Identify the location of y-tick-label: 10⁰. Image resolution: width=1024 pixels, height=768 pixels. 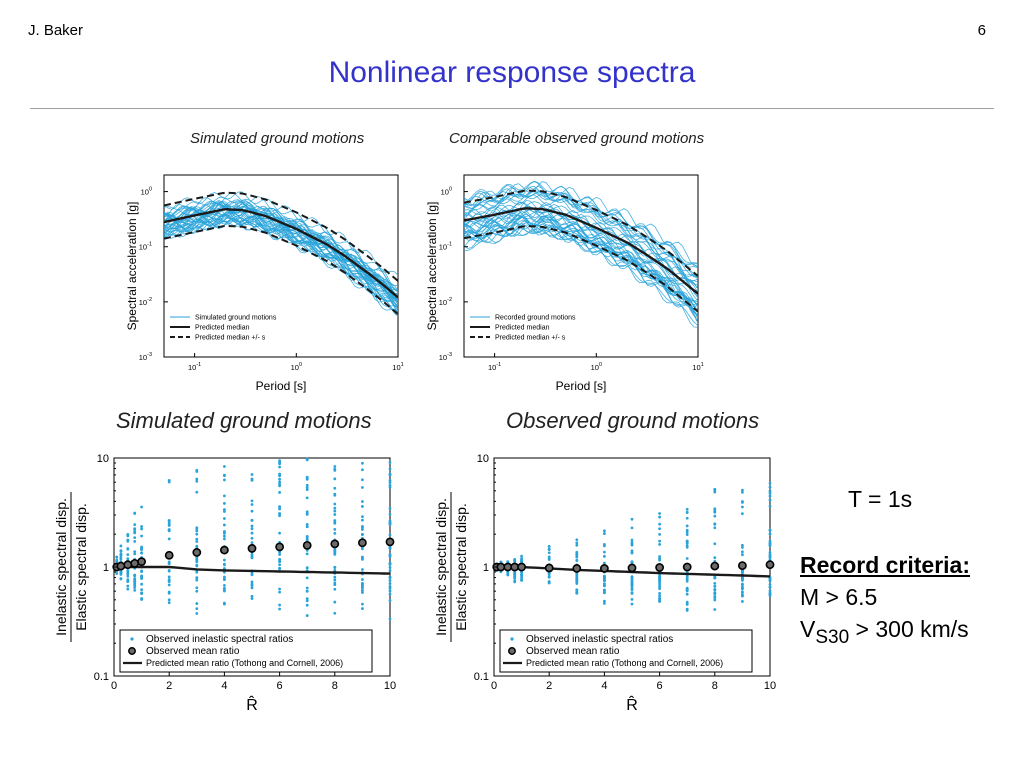
(146, 192).